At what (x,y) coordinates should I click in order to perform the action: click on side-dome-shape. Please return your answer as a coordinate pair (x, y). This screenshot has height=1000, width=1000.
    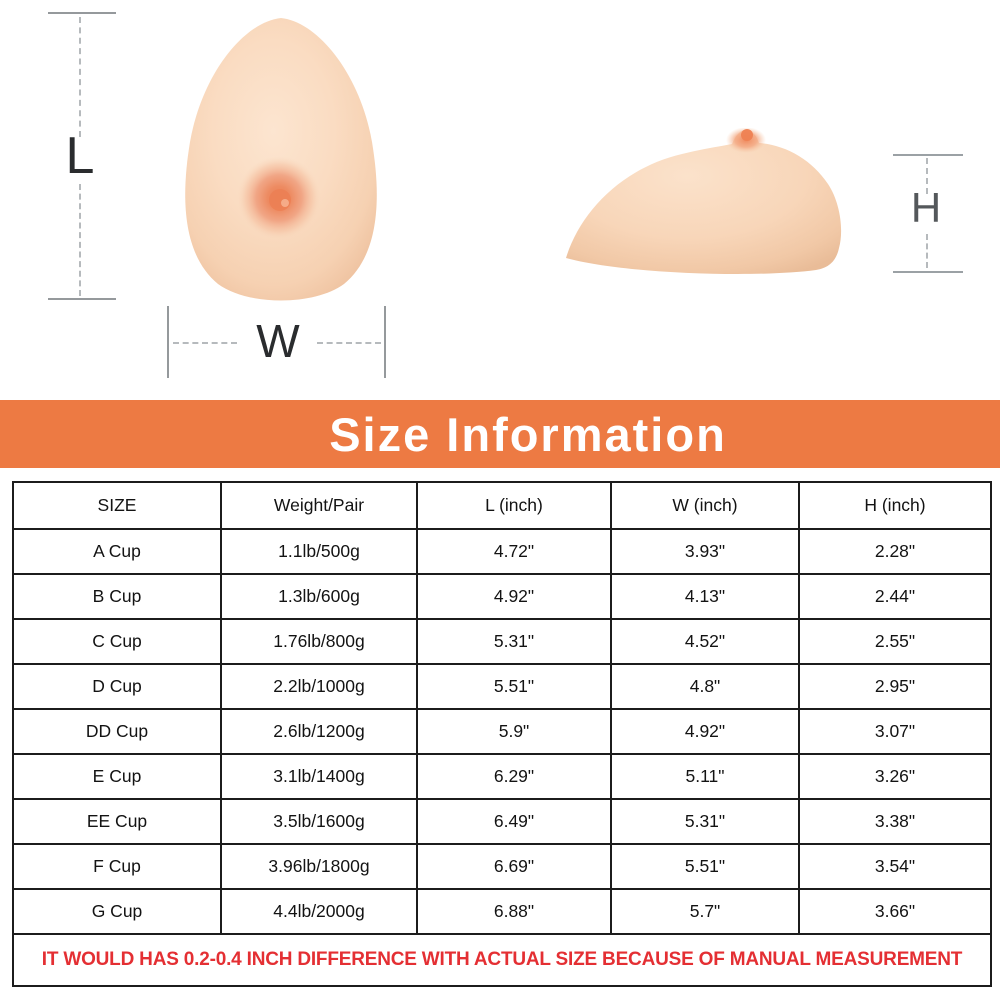
    Looking at the image, I should click on (704, 201).